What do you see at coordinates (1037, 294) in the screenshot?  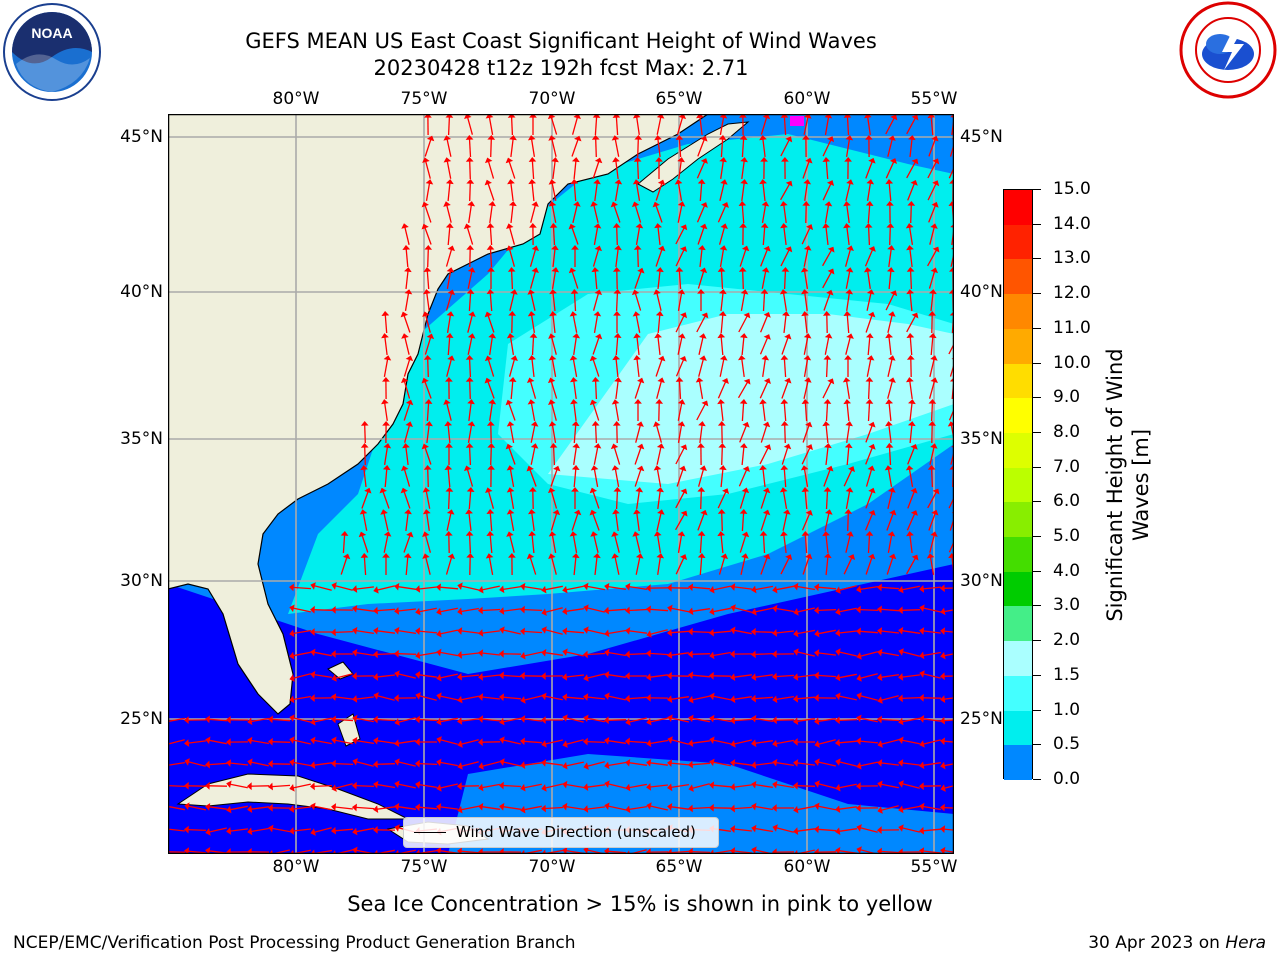 I see `colorbar-tick` at bounding box center [1037, 294].